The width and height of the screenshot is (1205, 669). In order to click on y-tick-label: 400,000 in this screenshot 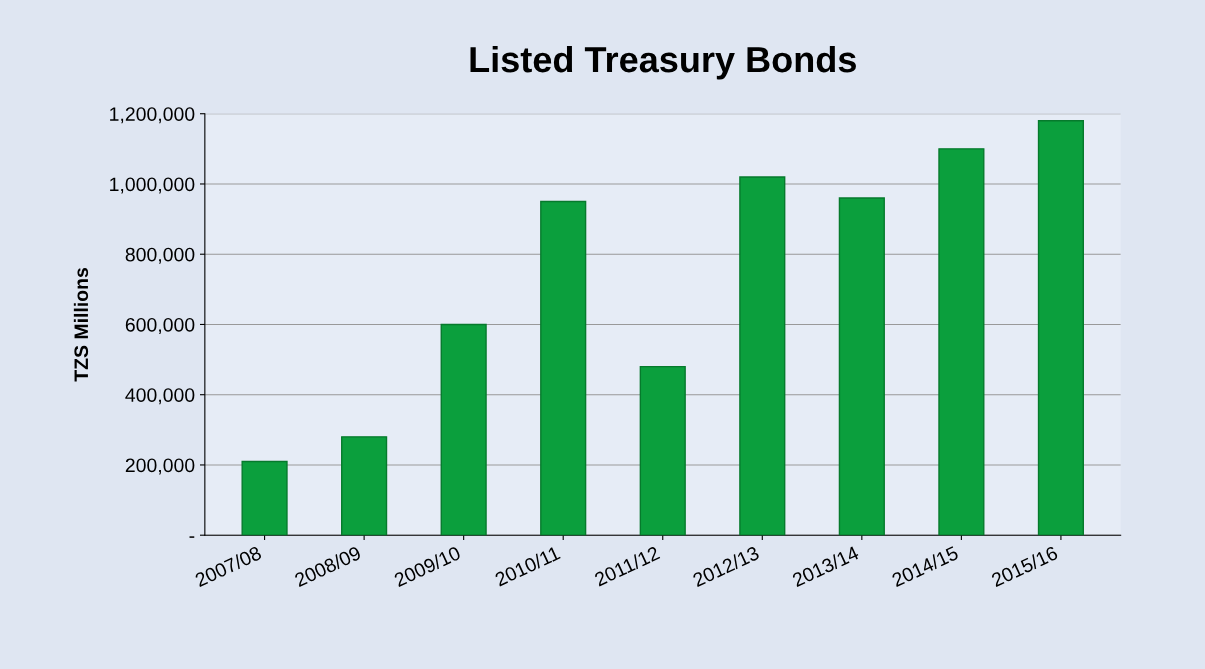, I will do `click(160, 396)`.